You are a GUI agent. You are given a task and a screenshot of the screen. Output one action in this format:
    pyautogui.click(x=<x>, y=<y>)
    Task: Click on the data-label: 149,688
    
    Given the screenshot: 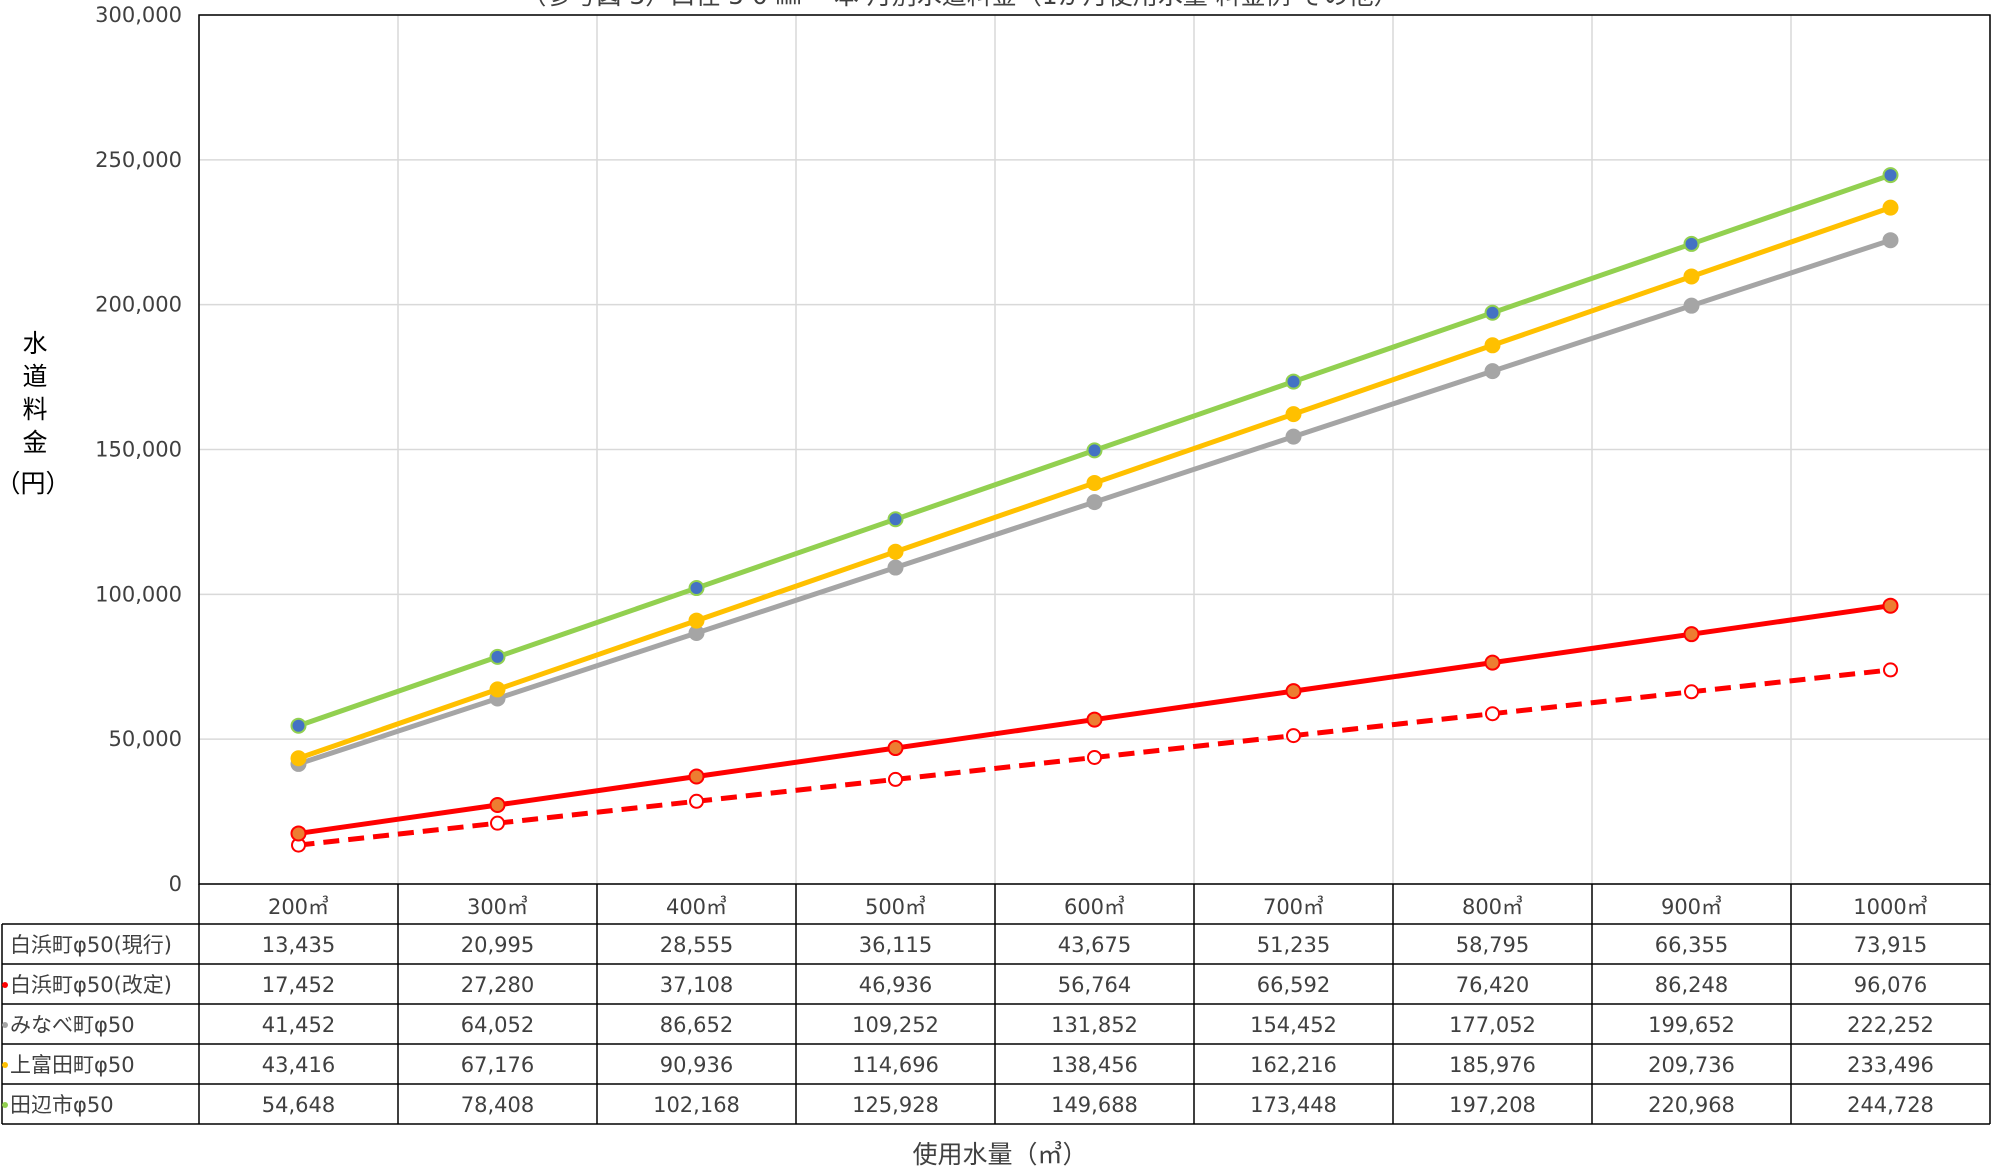 What is the action you would take?
    pyautogui.click(x=1094, y=1105)
    